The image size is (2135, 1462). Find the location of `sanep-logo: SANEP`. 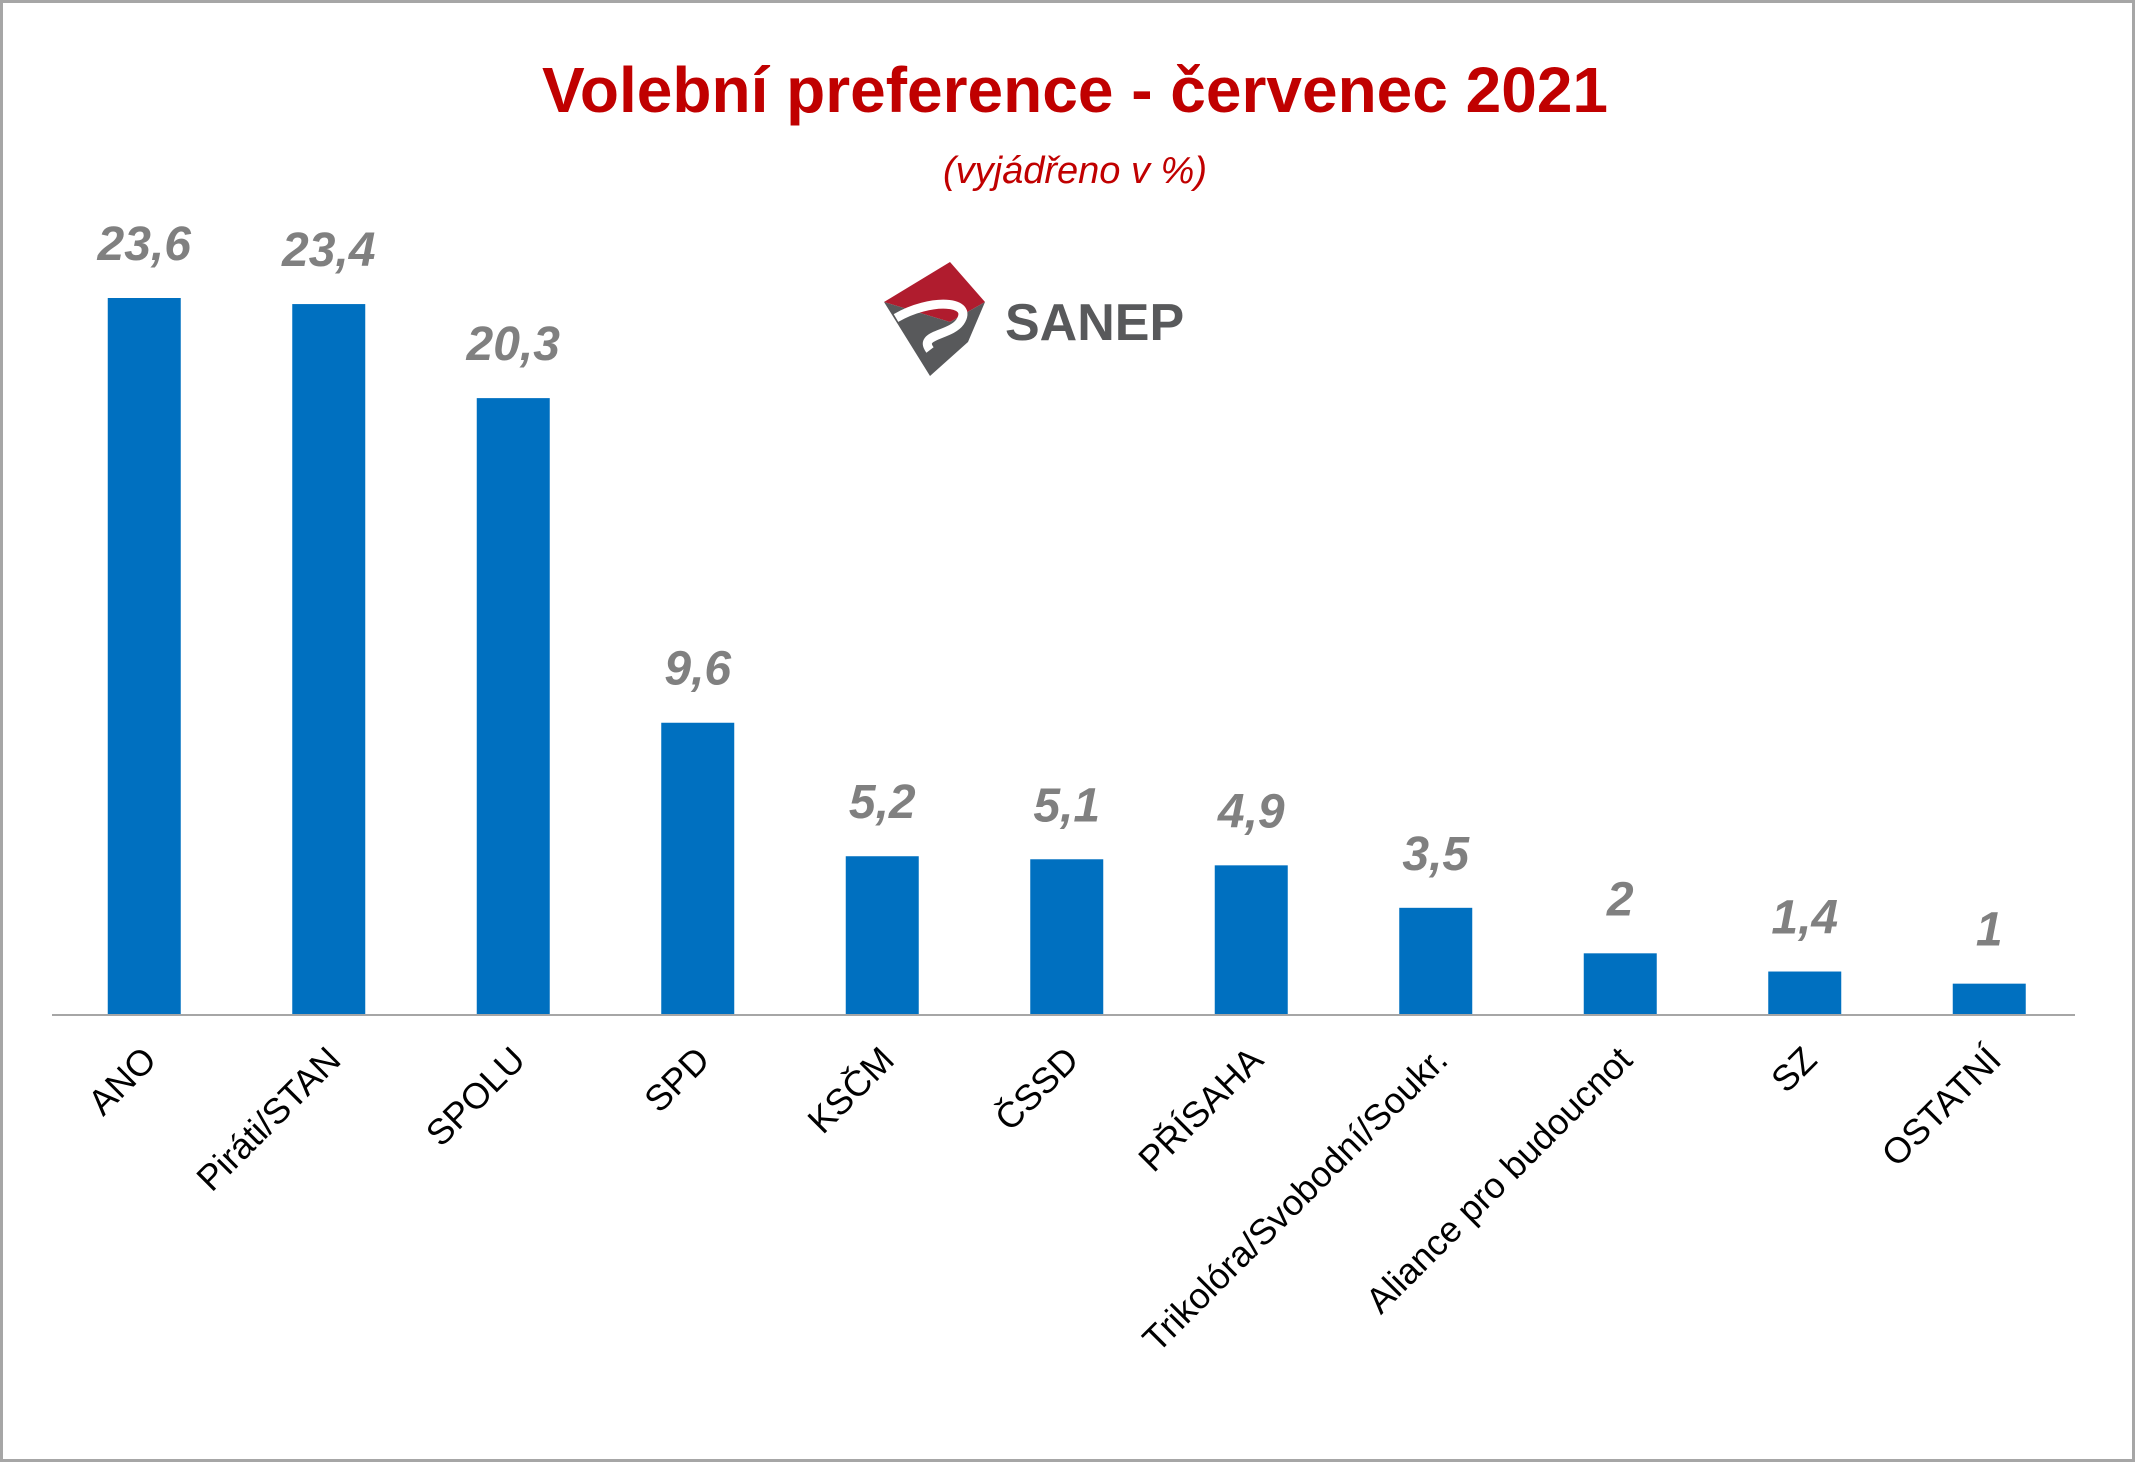

sanep-logo: SANEP is located at coordinates (1034, 319).